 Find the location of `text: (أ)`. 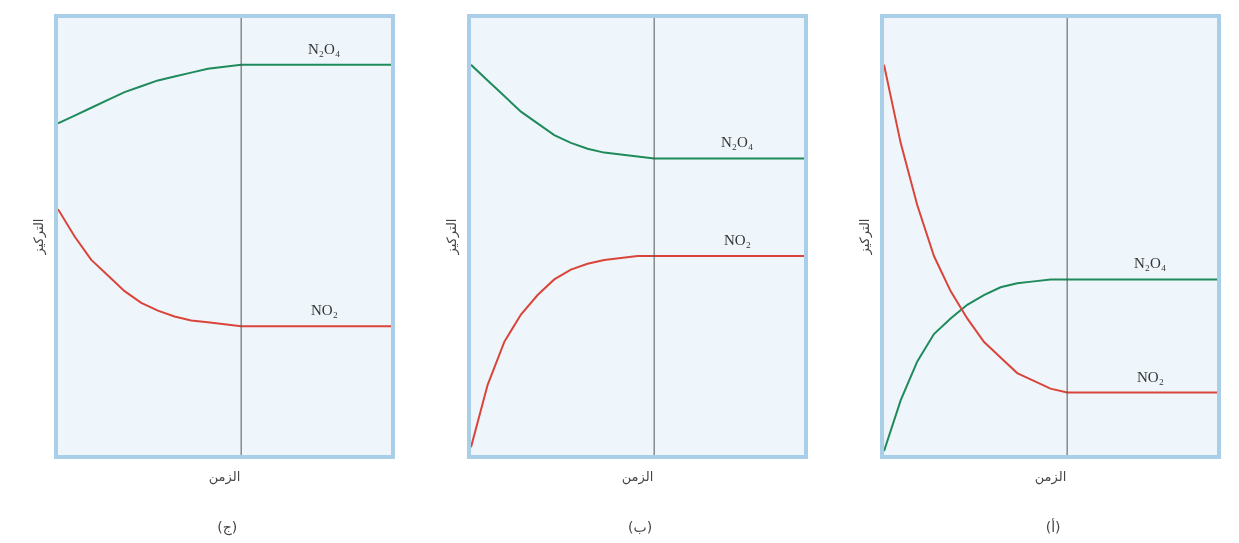

text: (أ) is located at coordinates (1053, 527).